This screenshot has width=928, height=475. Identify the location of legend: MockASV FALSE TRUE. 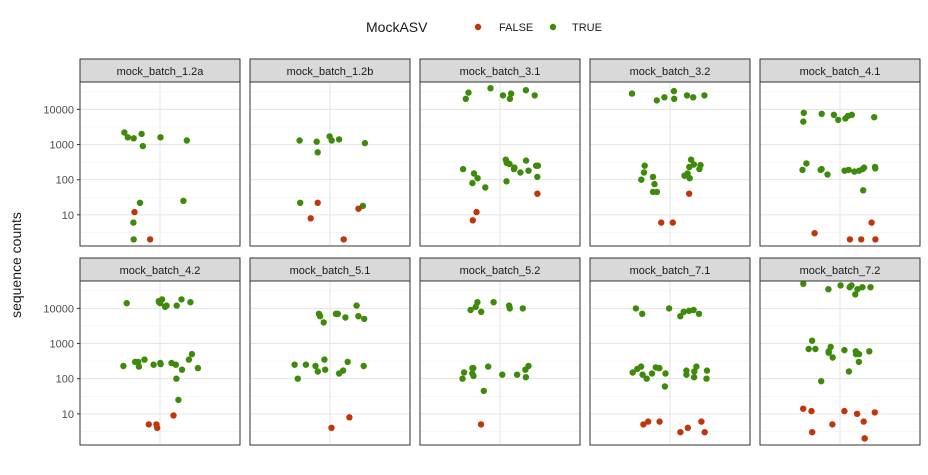
(484, 27).